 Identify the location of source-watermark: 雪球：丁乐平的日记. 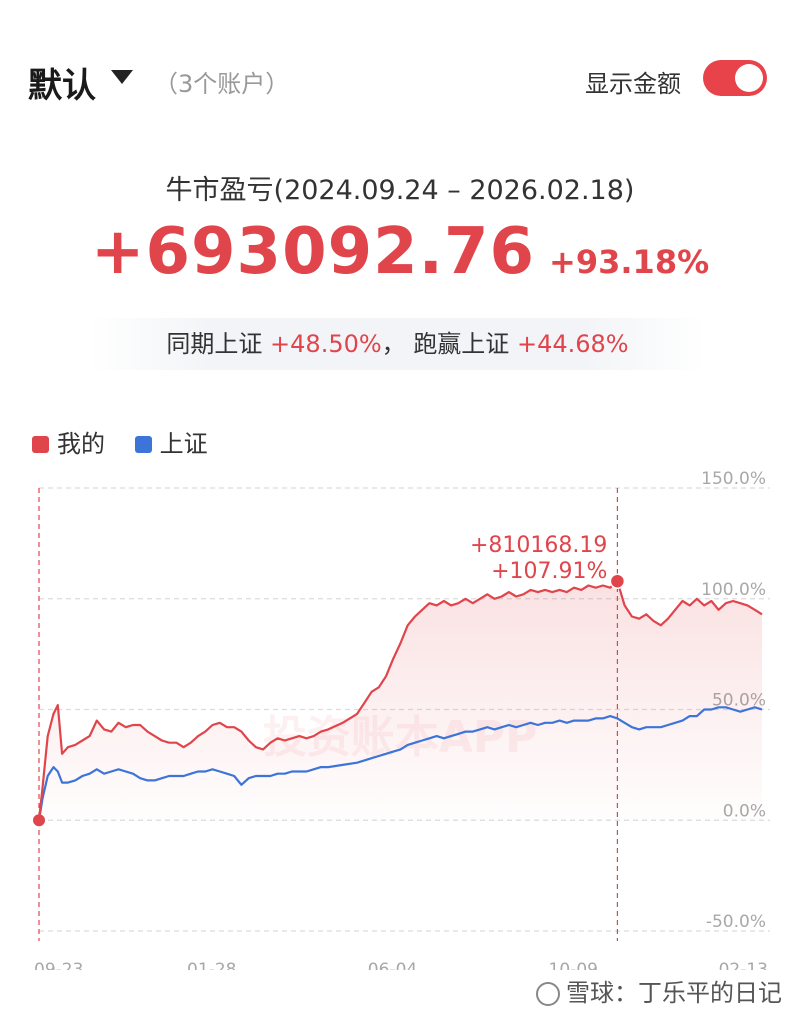
(659, 990).